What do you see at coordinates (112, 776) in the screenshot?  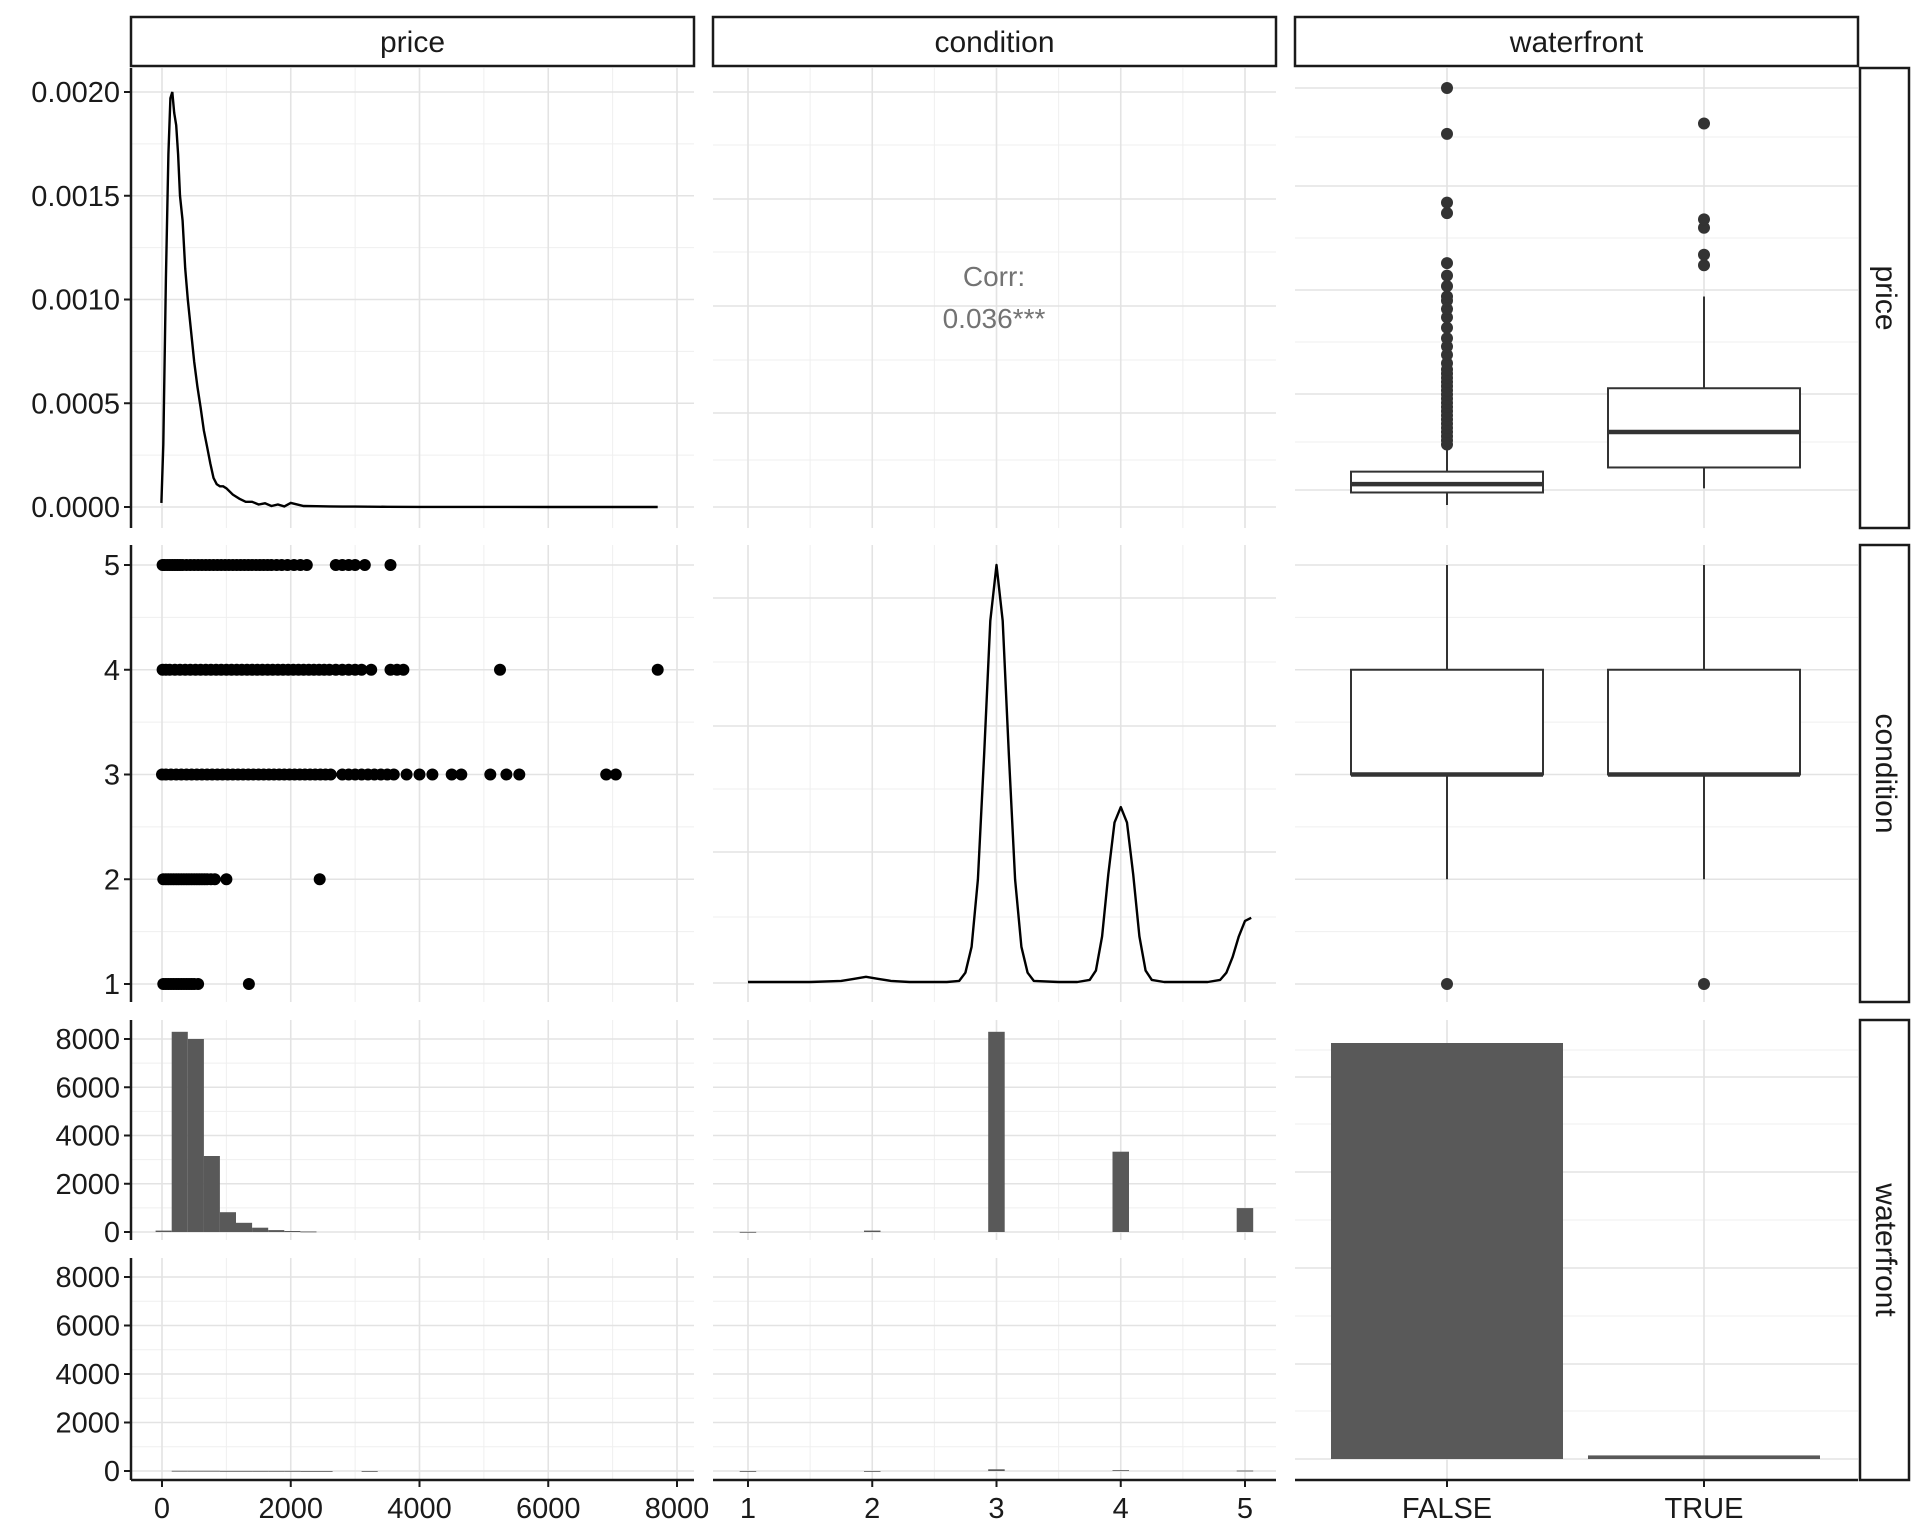 I see `y-tick-label: 3` at bounding box center [112, 776].